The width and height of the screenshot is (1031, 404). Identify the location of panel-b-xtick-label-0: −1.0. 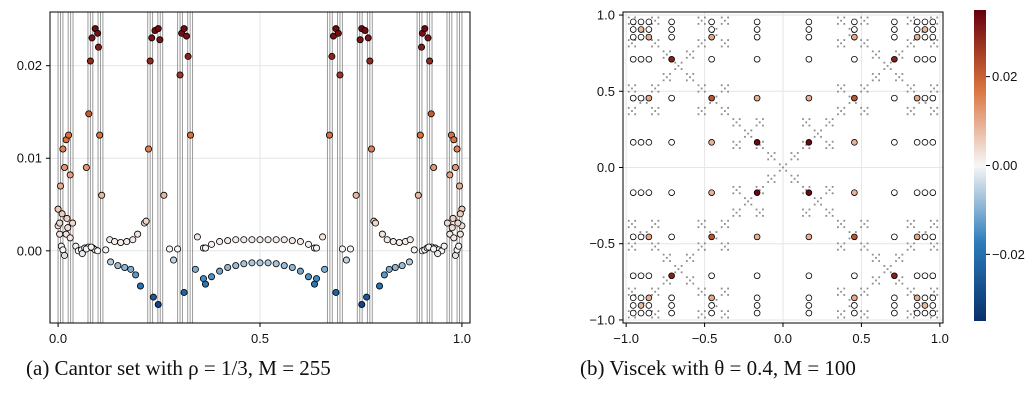
(626, 338).